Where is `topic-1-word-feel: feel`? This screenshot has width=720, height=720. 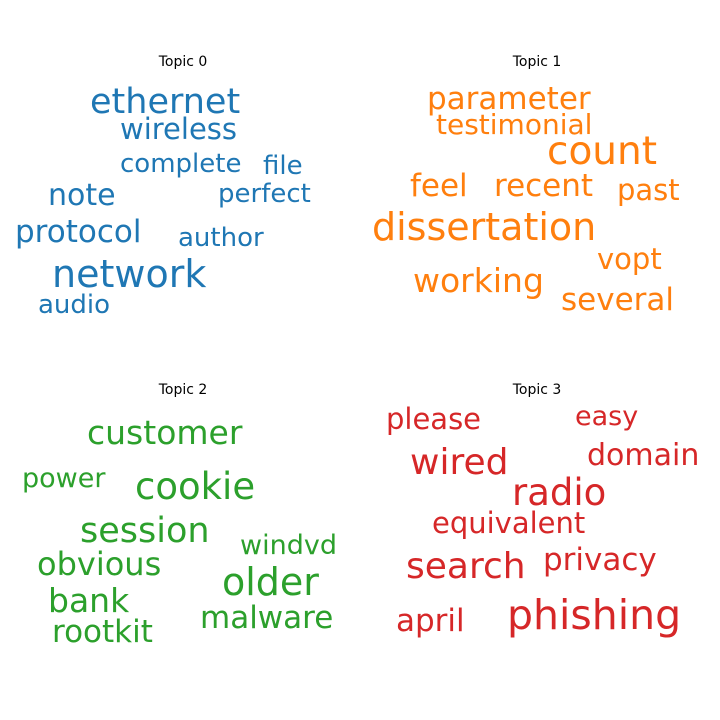 topic-1-word-feel: feel is located at coordinates (439, 186).